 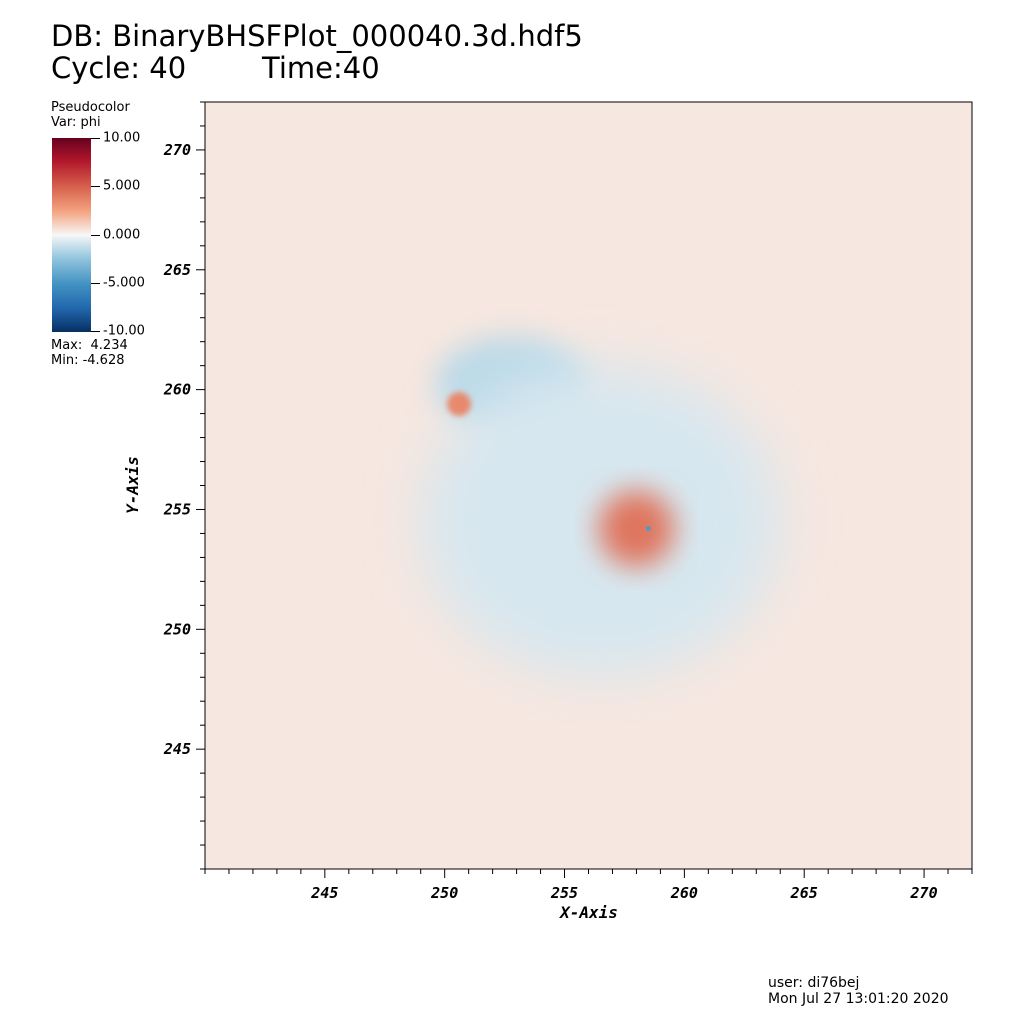 I want to click on x-axis-title: X-Axis, so click(x=588, y=912).